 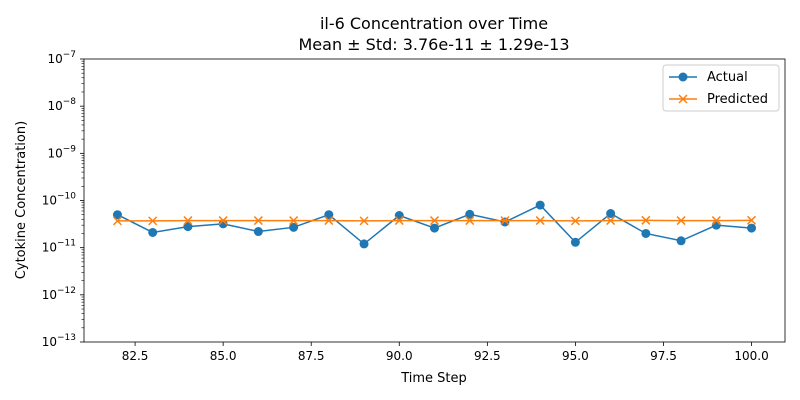 What do you see at coordinates (663, 356) in the screenshot?
I see `x-tick-label: 97.5` at bounding box center [663, 356].